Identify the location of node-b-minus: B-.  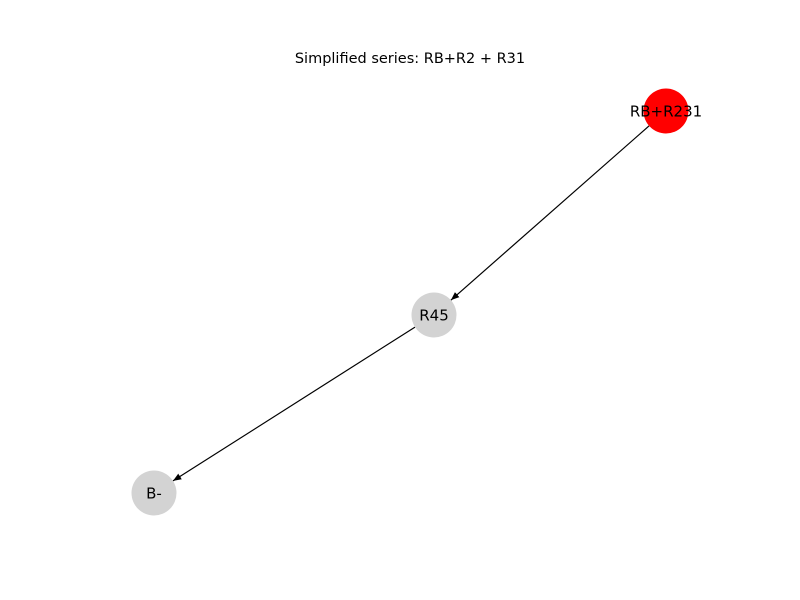
(154, 493).